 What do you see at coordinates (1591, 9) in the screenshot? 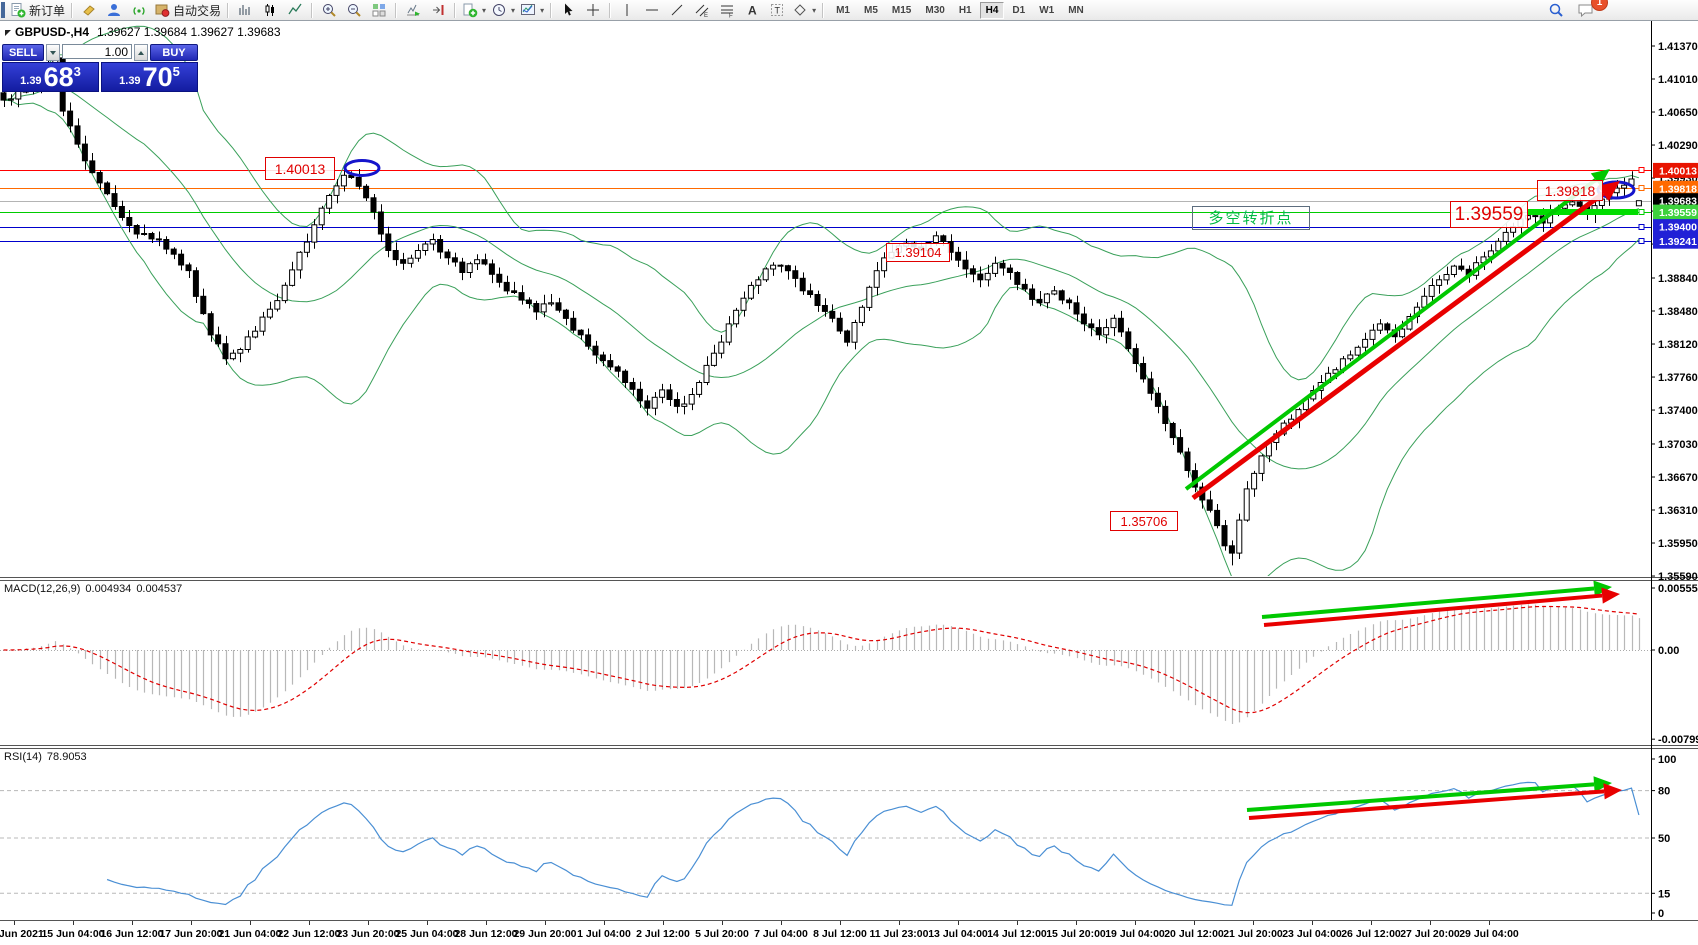
I see `chat-button: 1` at bounding box center [1591, 9].